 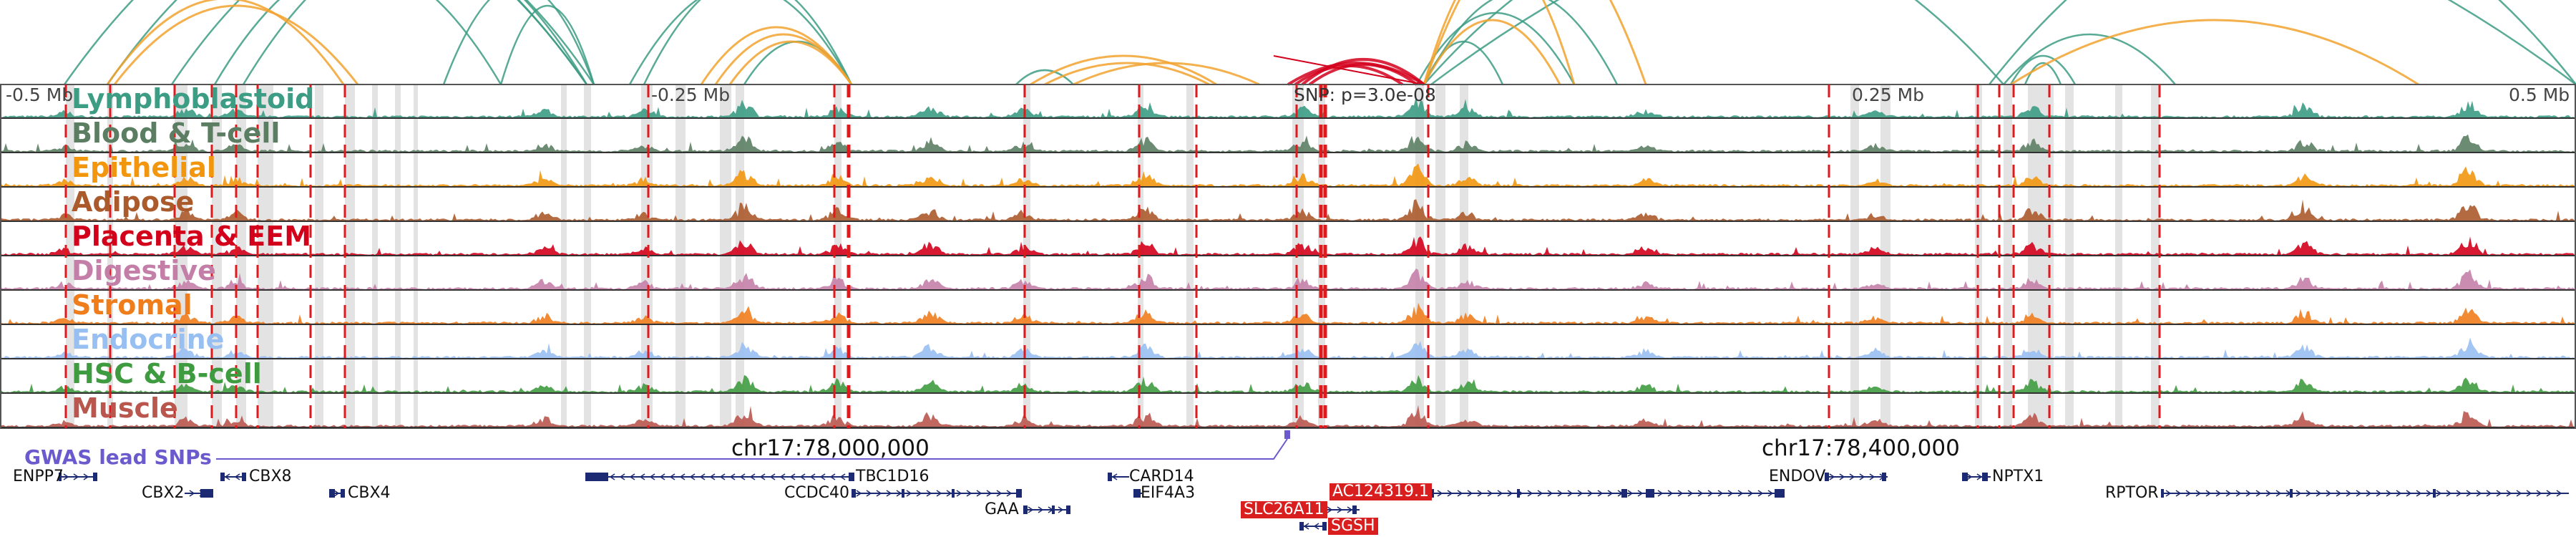 I want to click on gwas-connector-line, so click(x=752, y=449).